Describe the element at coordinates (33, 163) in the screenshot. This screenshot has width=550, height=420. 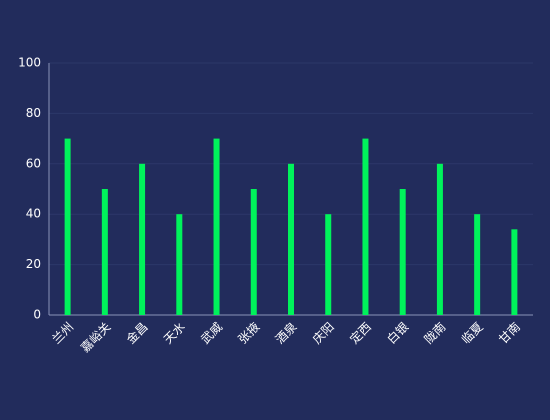
I see `y-tick-label: 60` at that location.